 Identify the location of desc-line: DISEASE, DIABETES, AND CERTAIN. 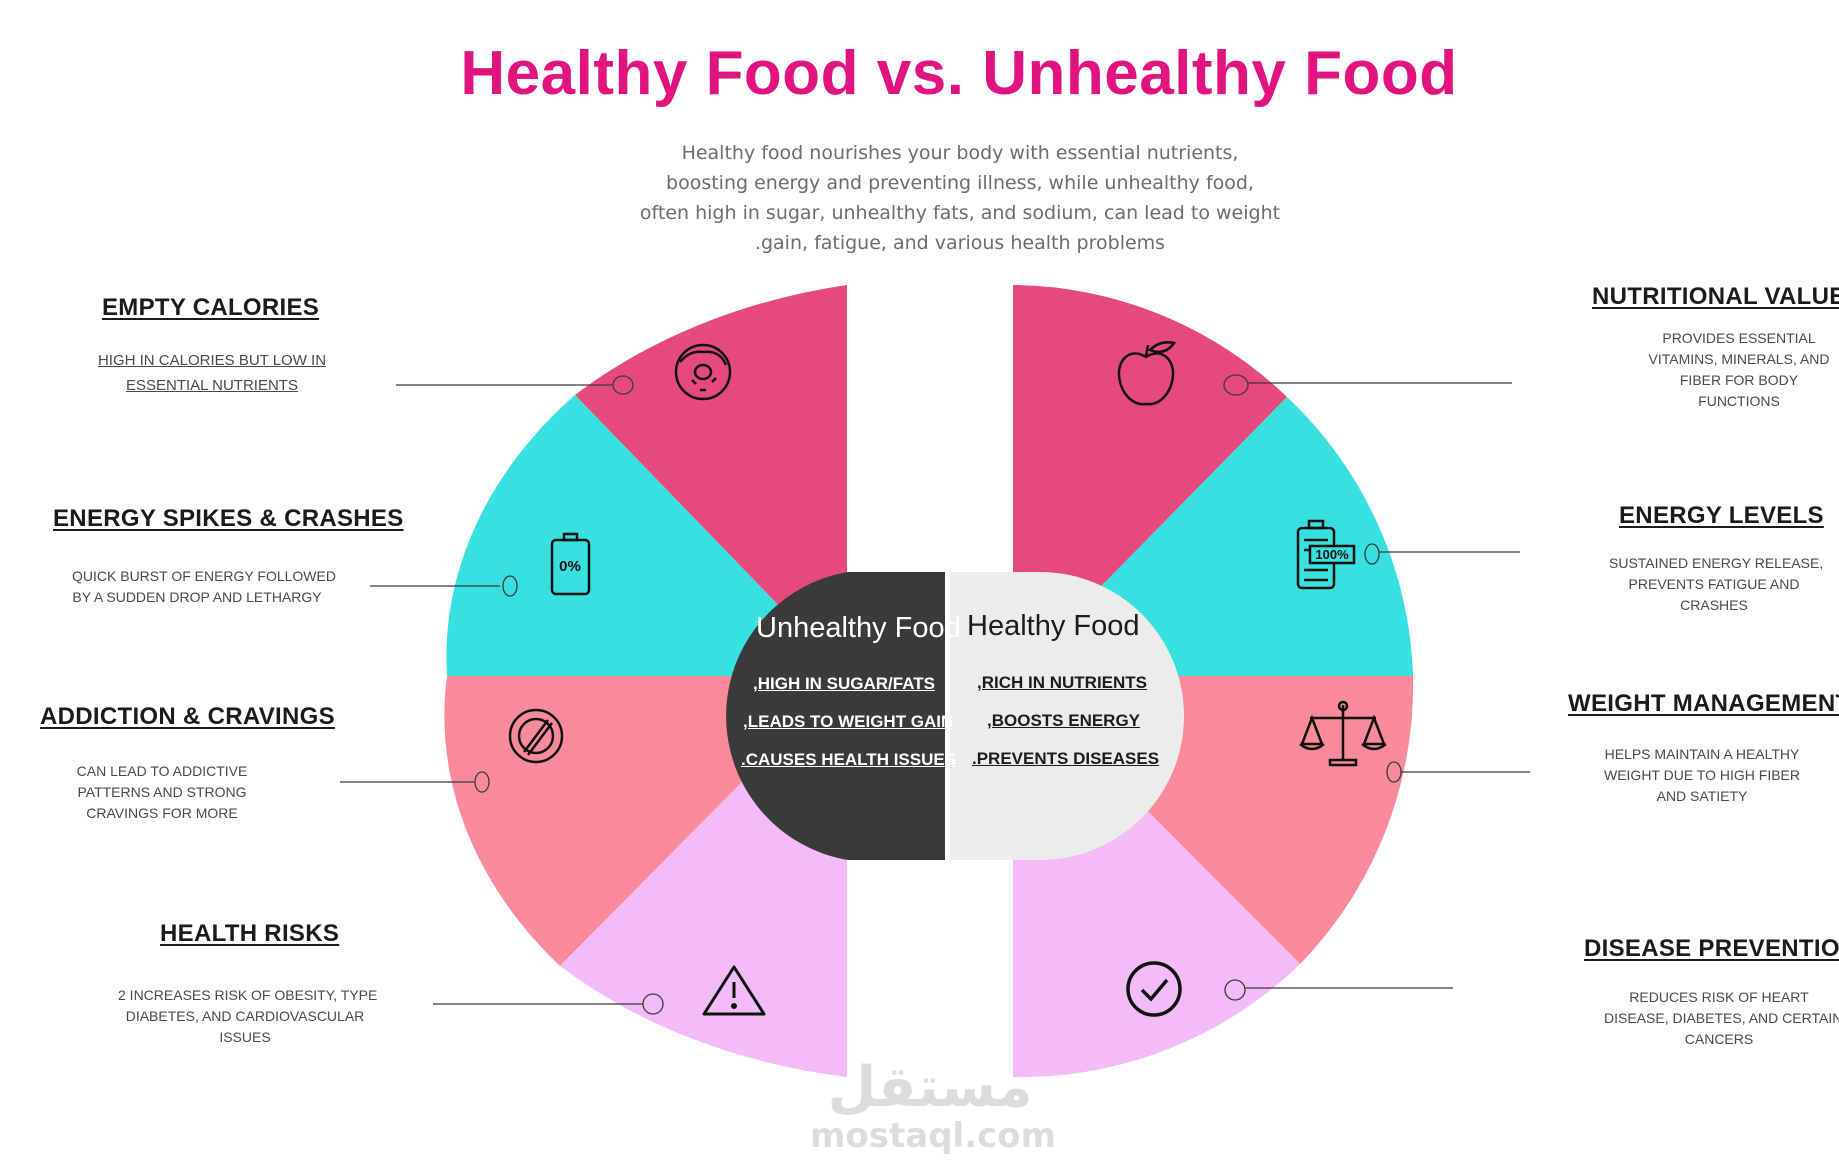
(1721, 1018).